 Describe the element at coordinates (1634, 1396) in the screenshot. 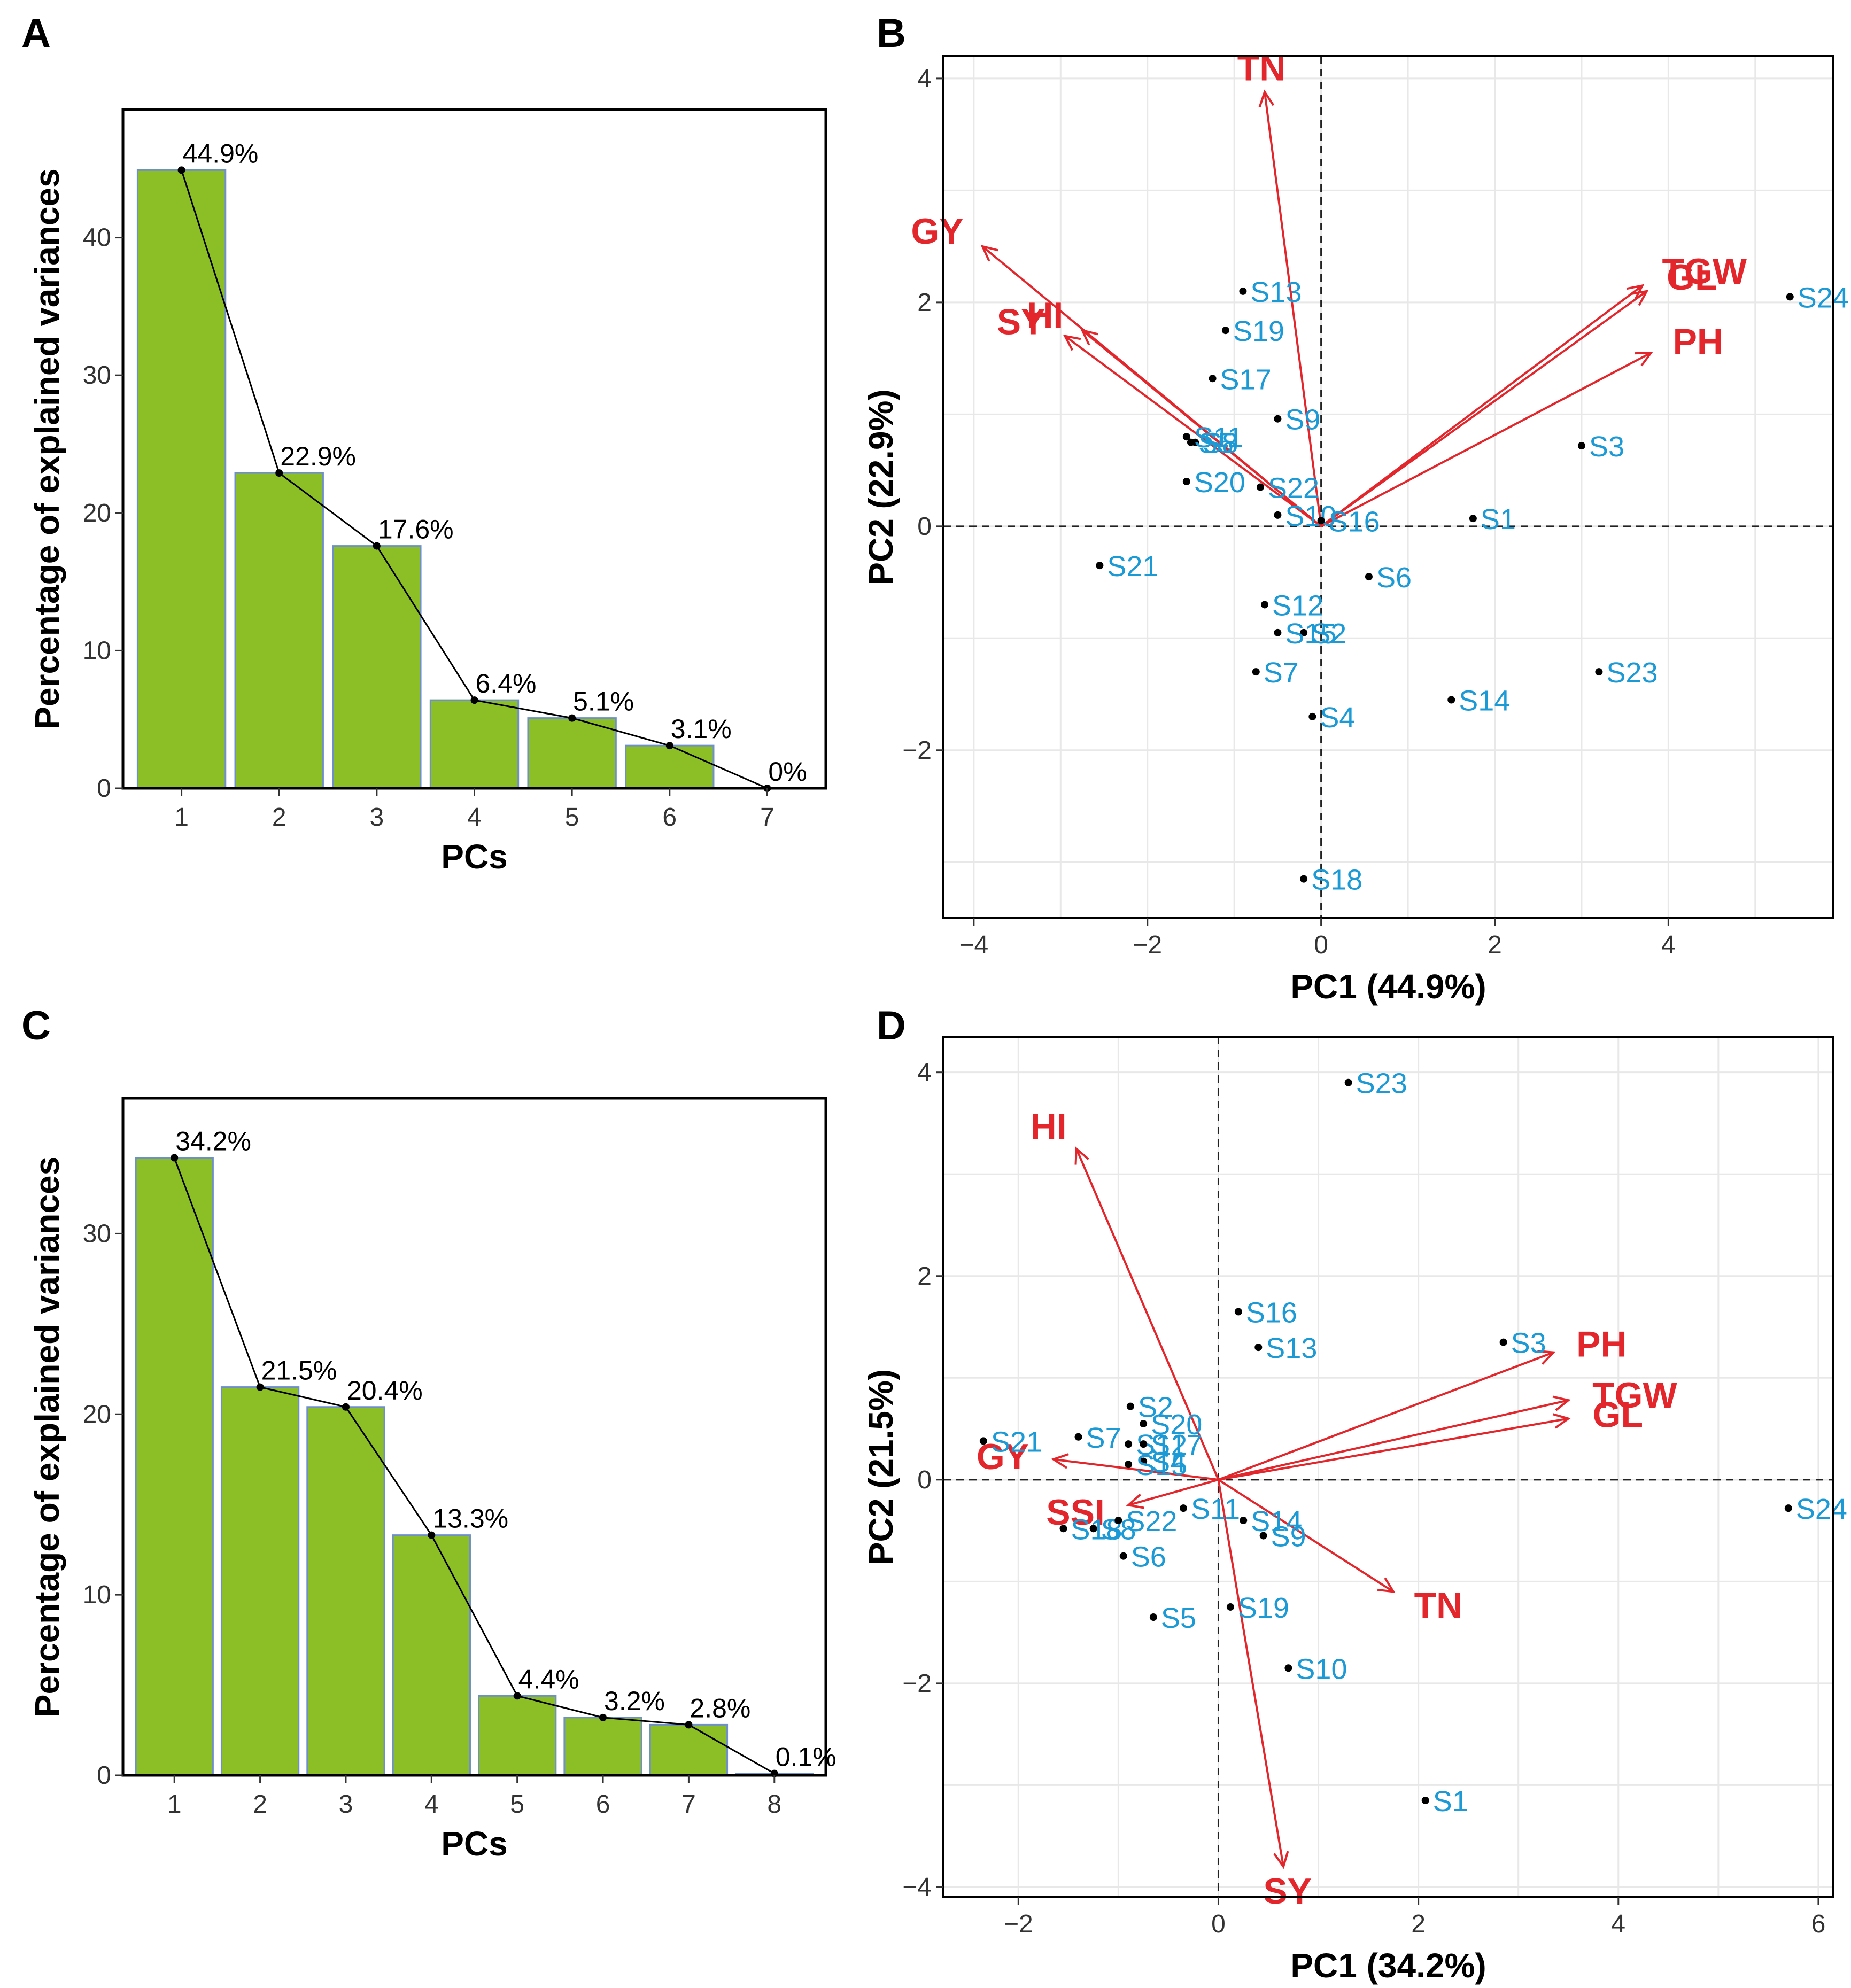

I see `vector-label: TGW` at that location.